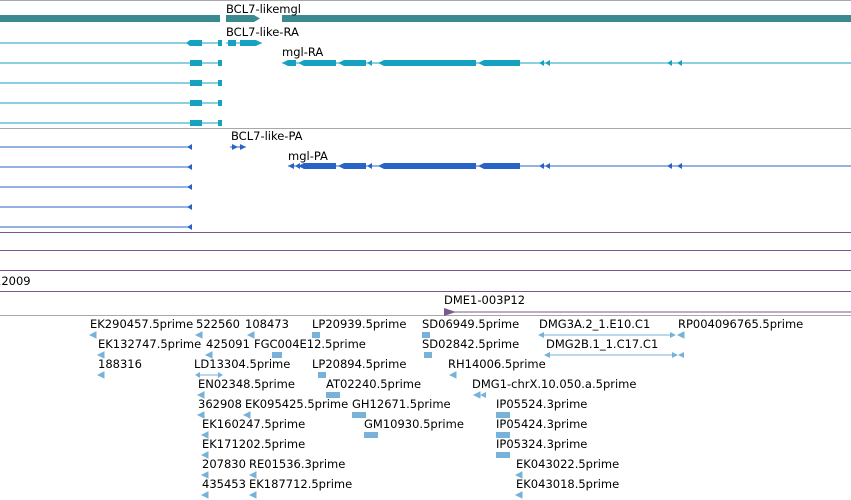 The height and width of the screenshot is (500, 851). What do you see at coordinates (120, 364) in the screenshot?
I see `est-label: 188316` at bounding box center [120, 364].